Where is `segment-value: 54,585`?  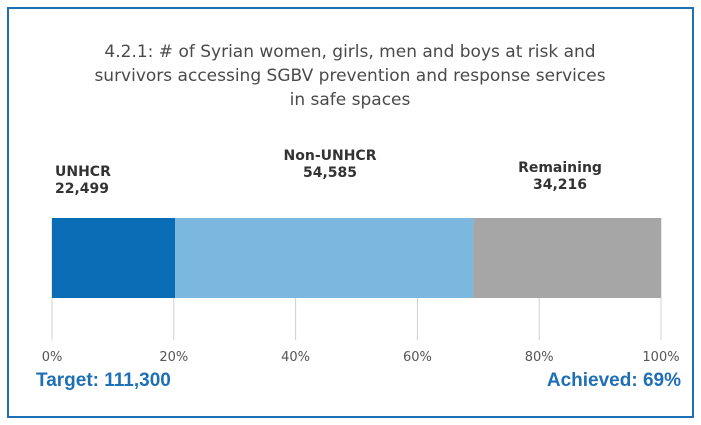 segment-value: 54,585 is located at coordinates (330, 173).